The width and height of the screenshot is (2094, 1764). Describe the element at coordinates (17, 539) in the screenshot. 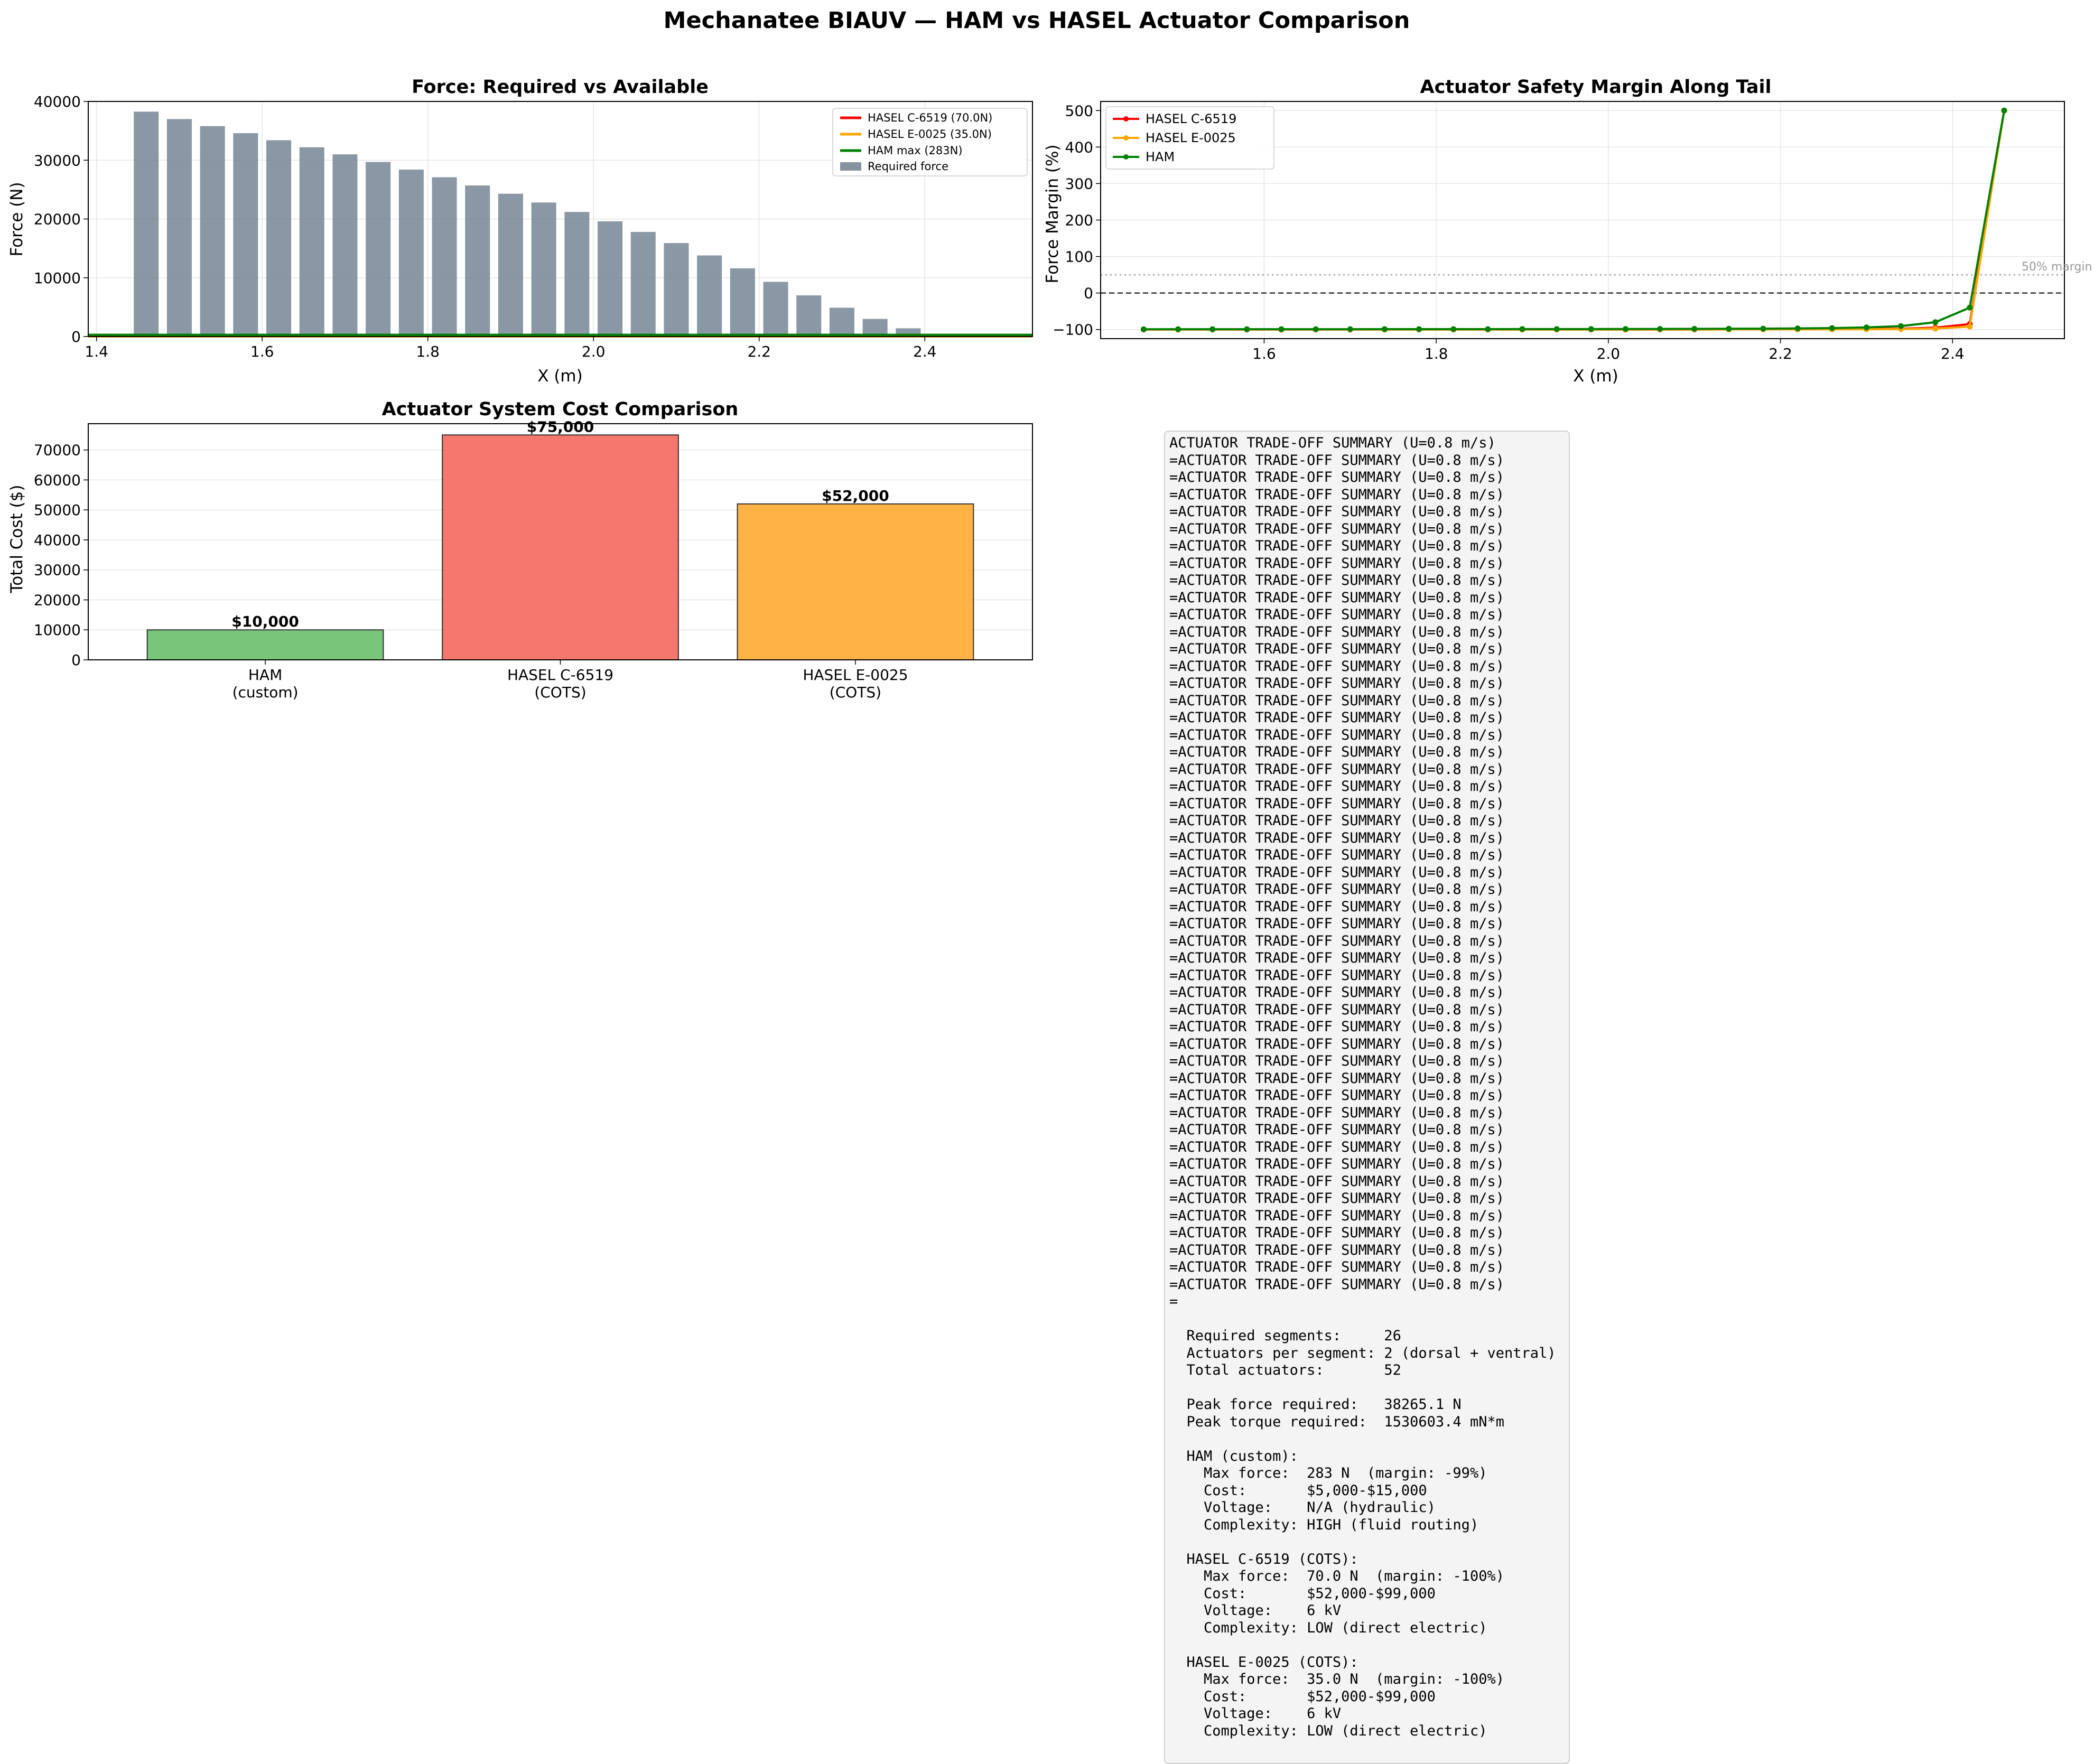

I see `cost-y-axis-label: Total Cost ($)` at that location.